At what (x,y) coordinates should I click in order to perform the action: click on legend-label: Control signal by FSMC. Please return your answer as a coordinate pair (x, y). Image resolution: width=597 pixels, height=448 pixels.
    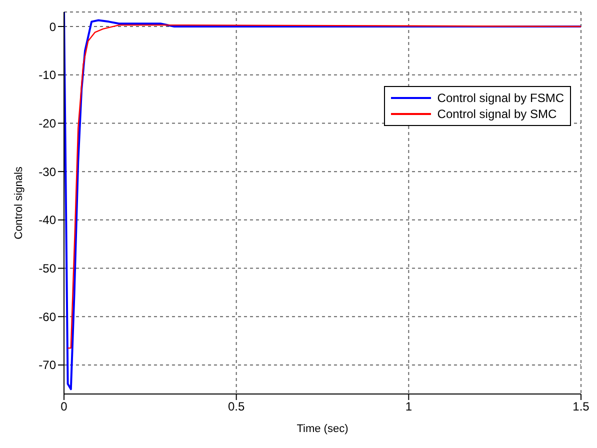
    Looking at the image, I should click on (500, 98).